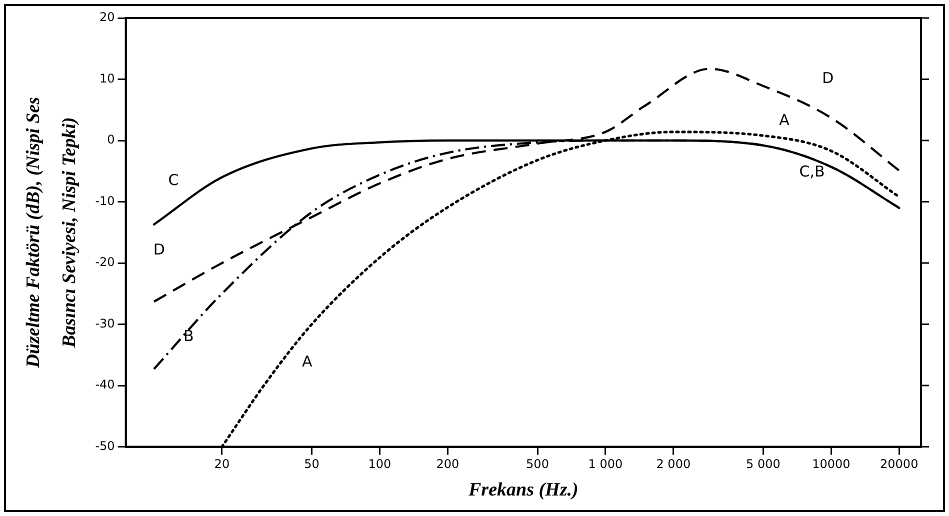  What do you see at coordinates (812, 171) in the screenshot?
I see `annotation: C,B` at bounding box center [812, 171].